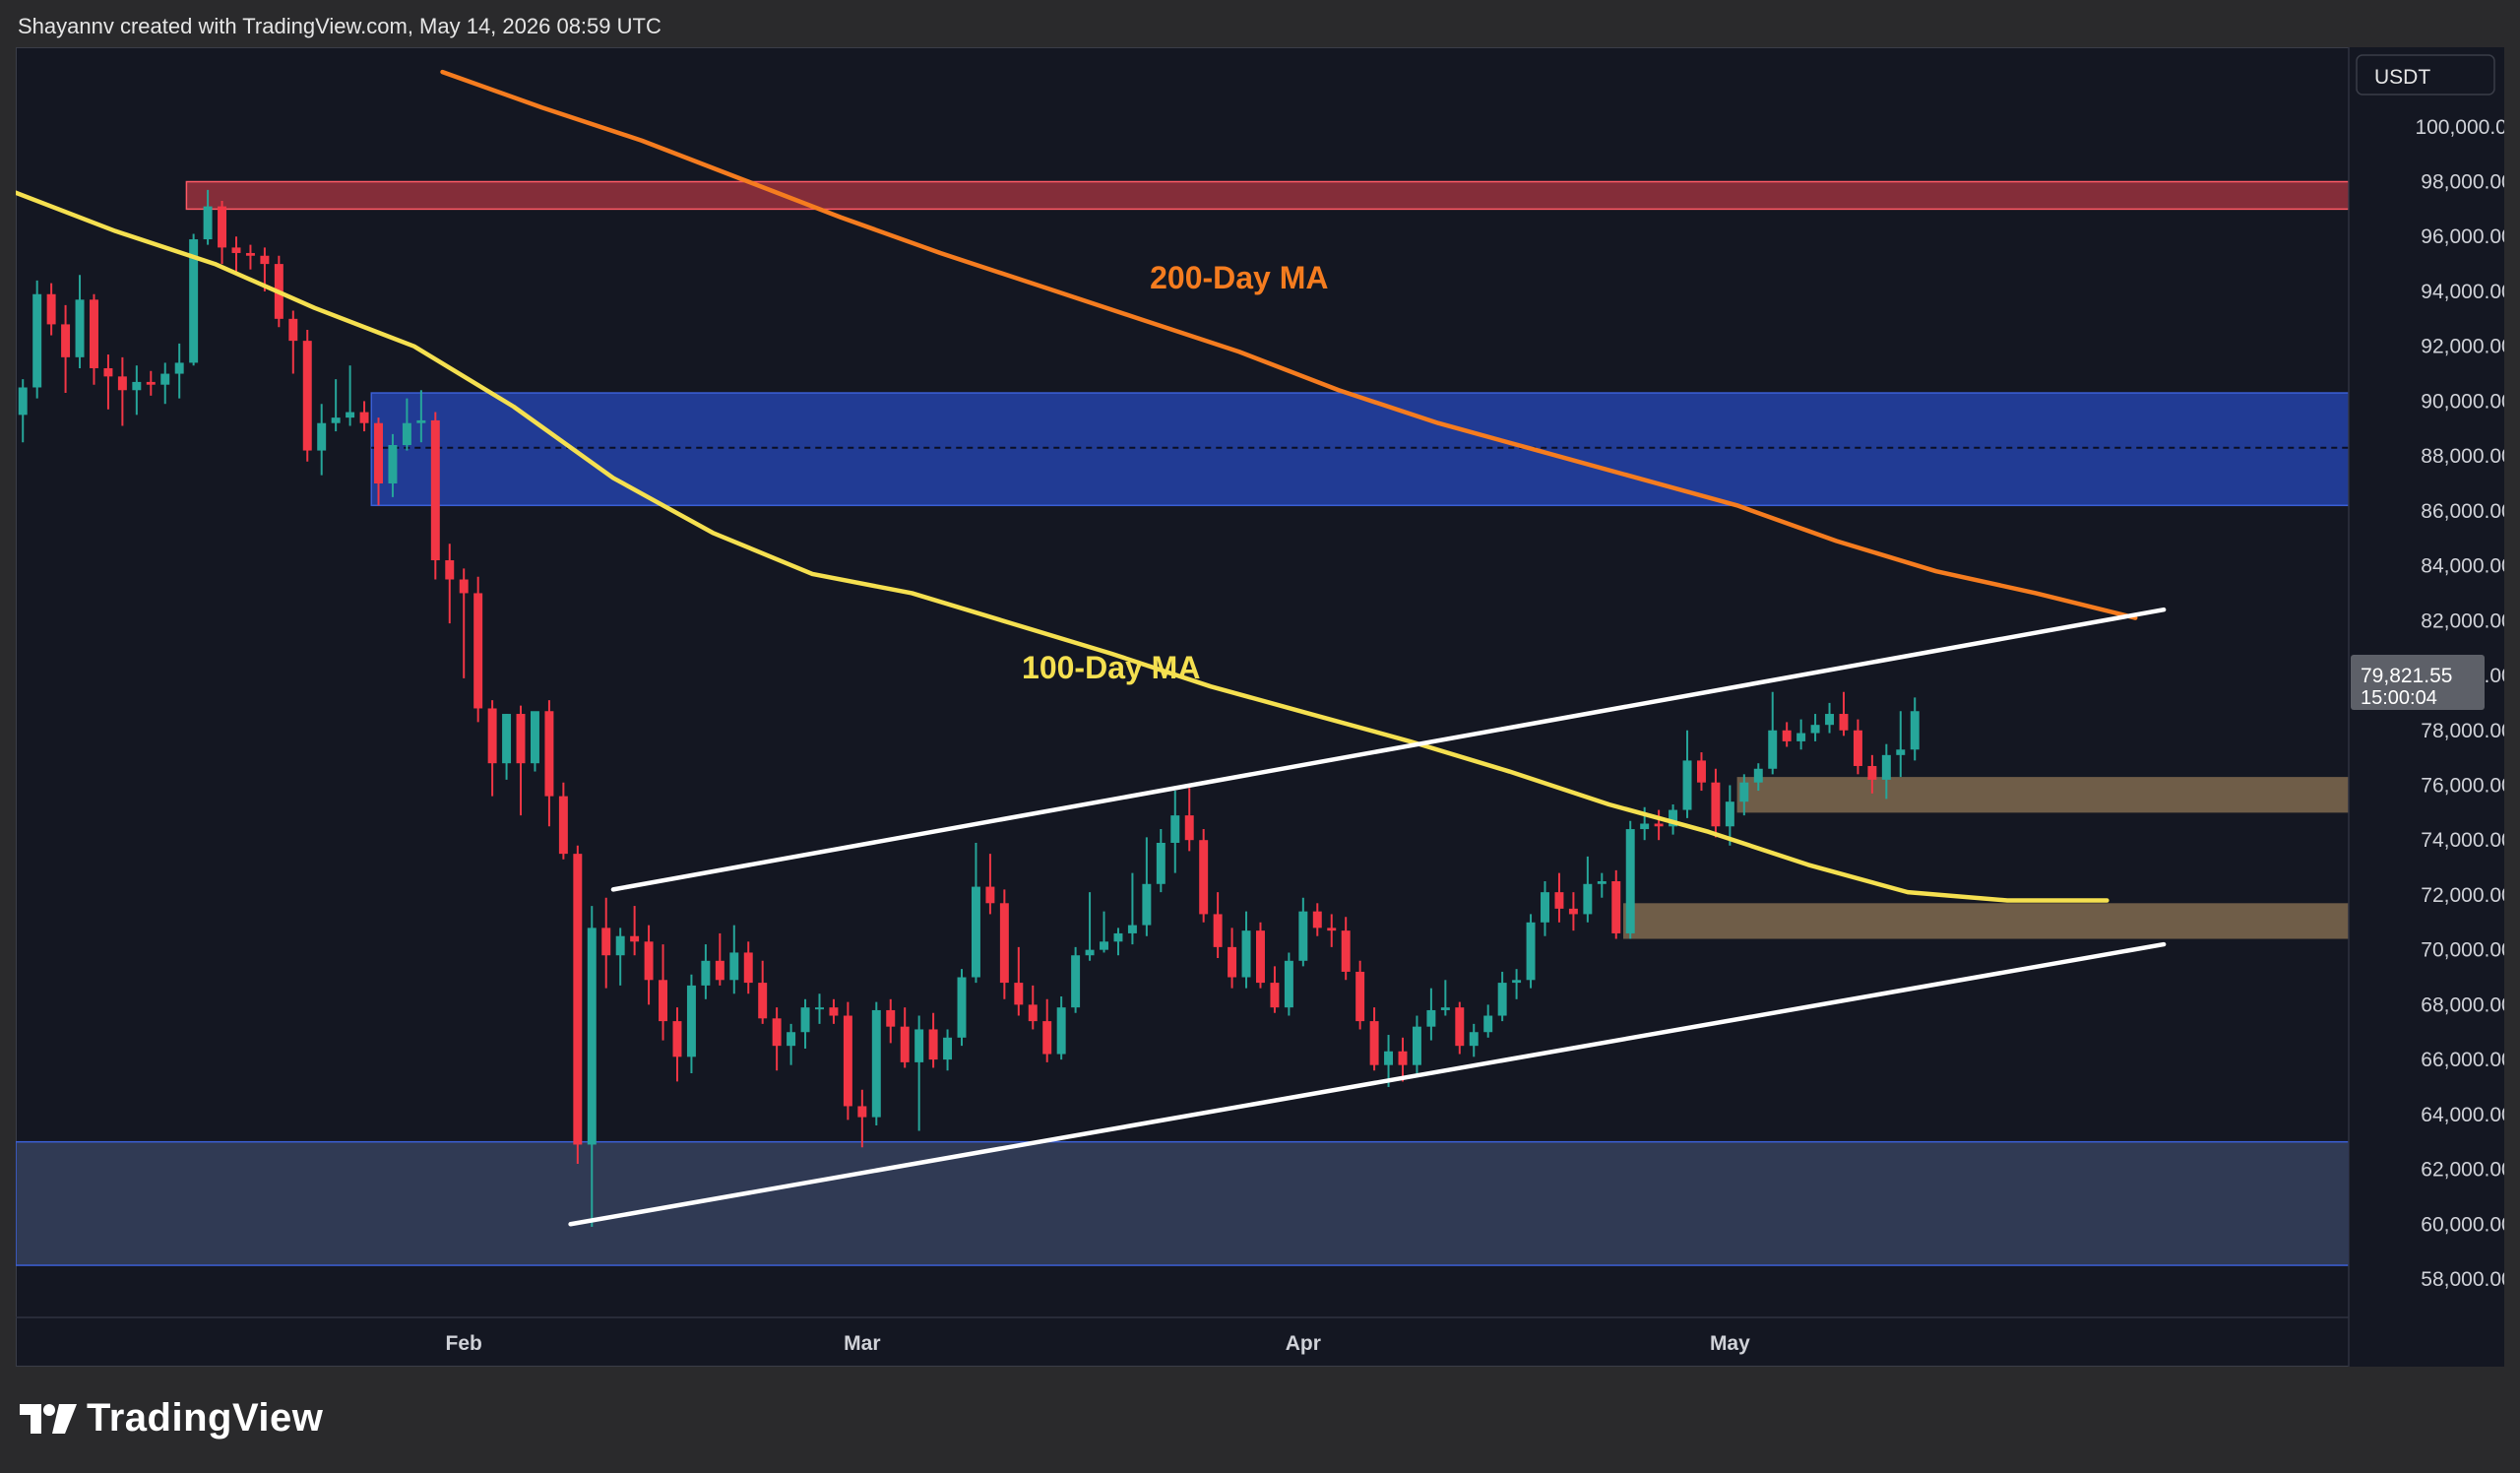 This screenshot has height=1473, width=2520. Describe the element at coordinates (2462, 895) in the screenshot. I see `y-tick-label: 72,000.00` at that location.